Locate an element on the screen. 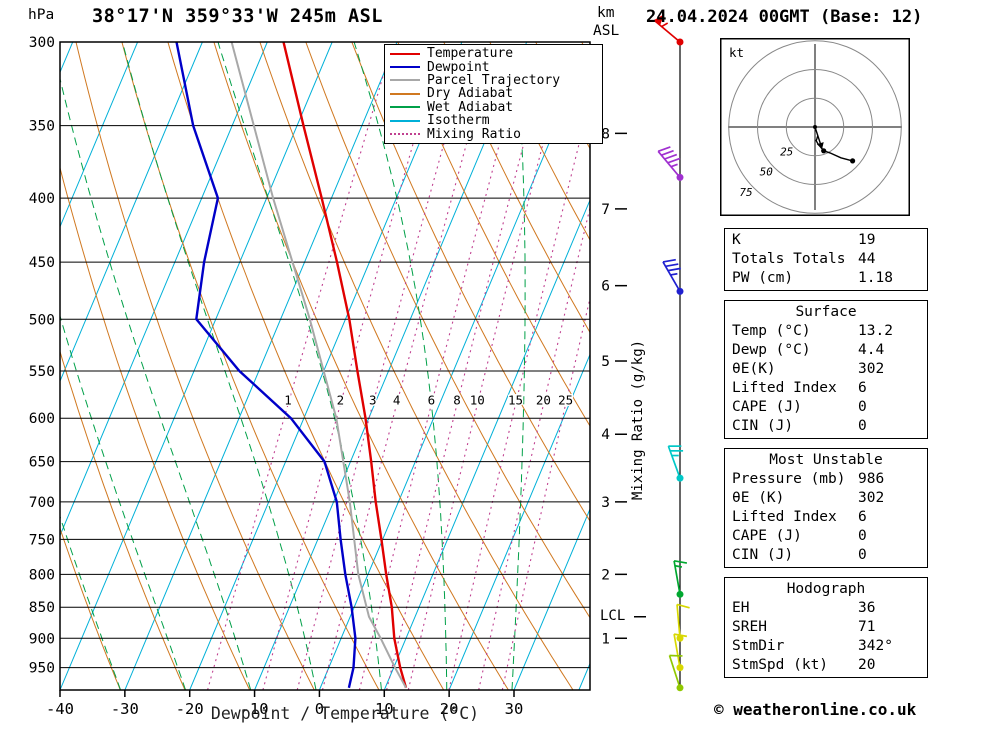  km-axis-unit: km is located at coordinates (606, 13).